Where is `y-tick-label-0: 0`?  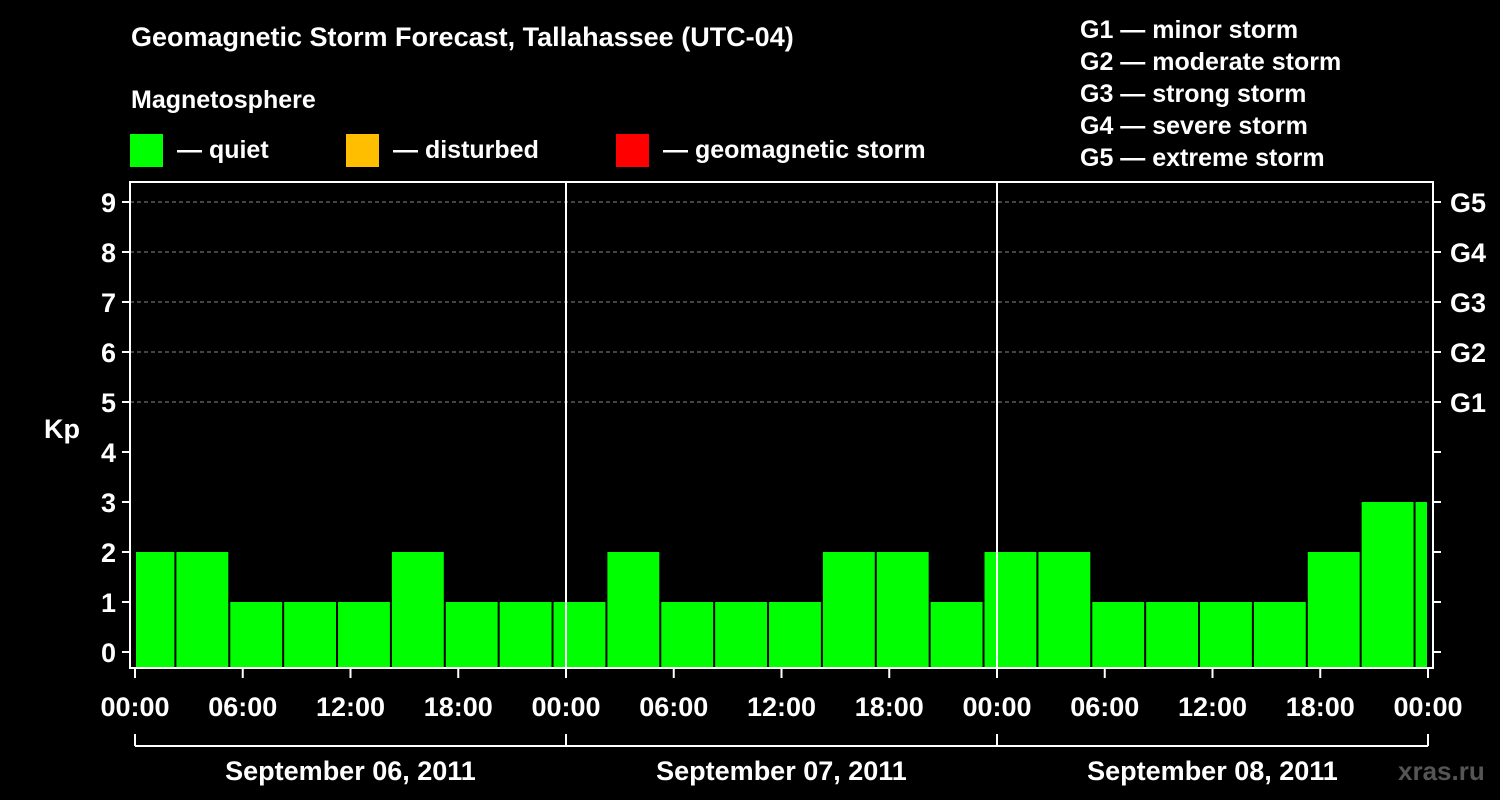
y-tick-label-0: 0 is located at coordinates (108, 653).